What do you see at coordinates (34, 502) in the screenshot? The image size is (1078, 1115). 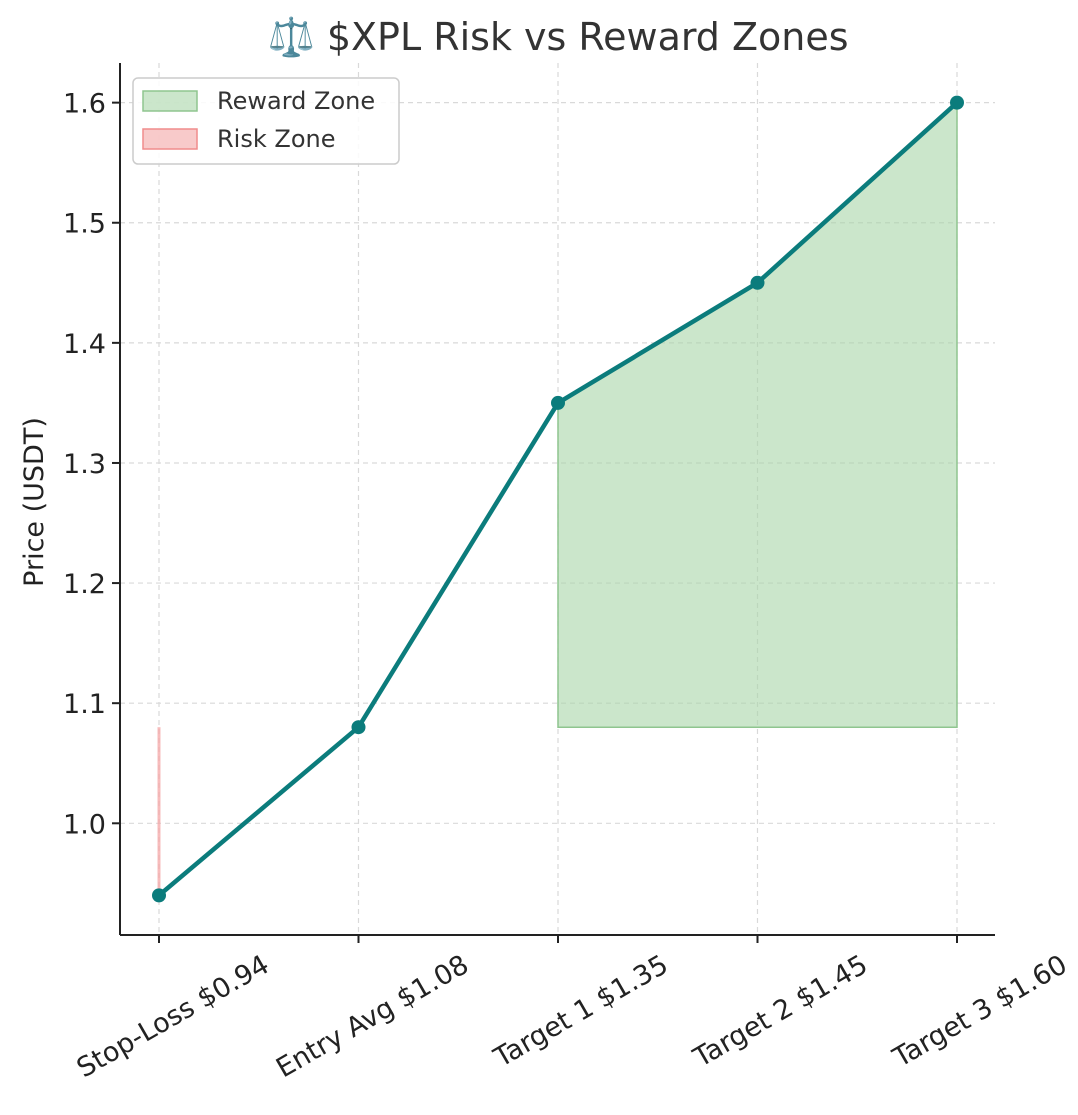 I see `y-axis-label: Price (USDT)` at bounding box center [34, 502].